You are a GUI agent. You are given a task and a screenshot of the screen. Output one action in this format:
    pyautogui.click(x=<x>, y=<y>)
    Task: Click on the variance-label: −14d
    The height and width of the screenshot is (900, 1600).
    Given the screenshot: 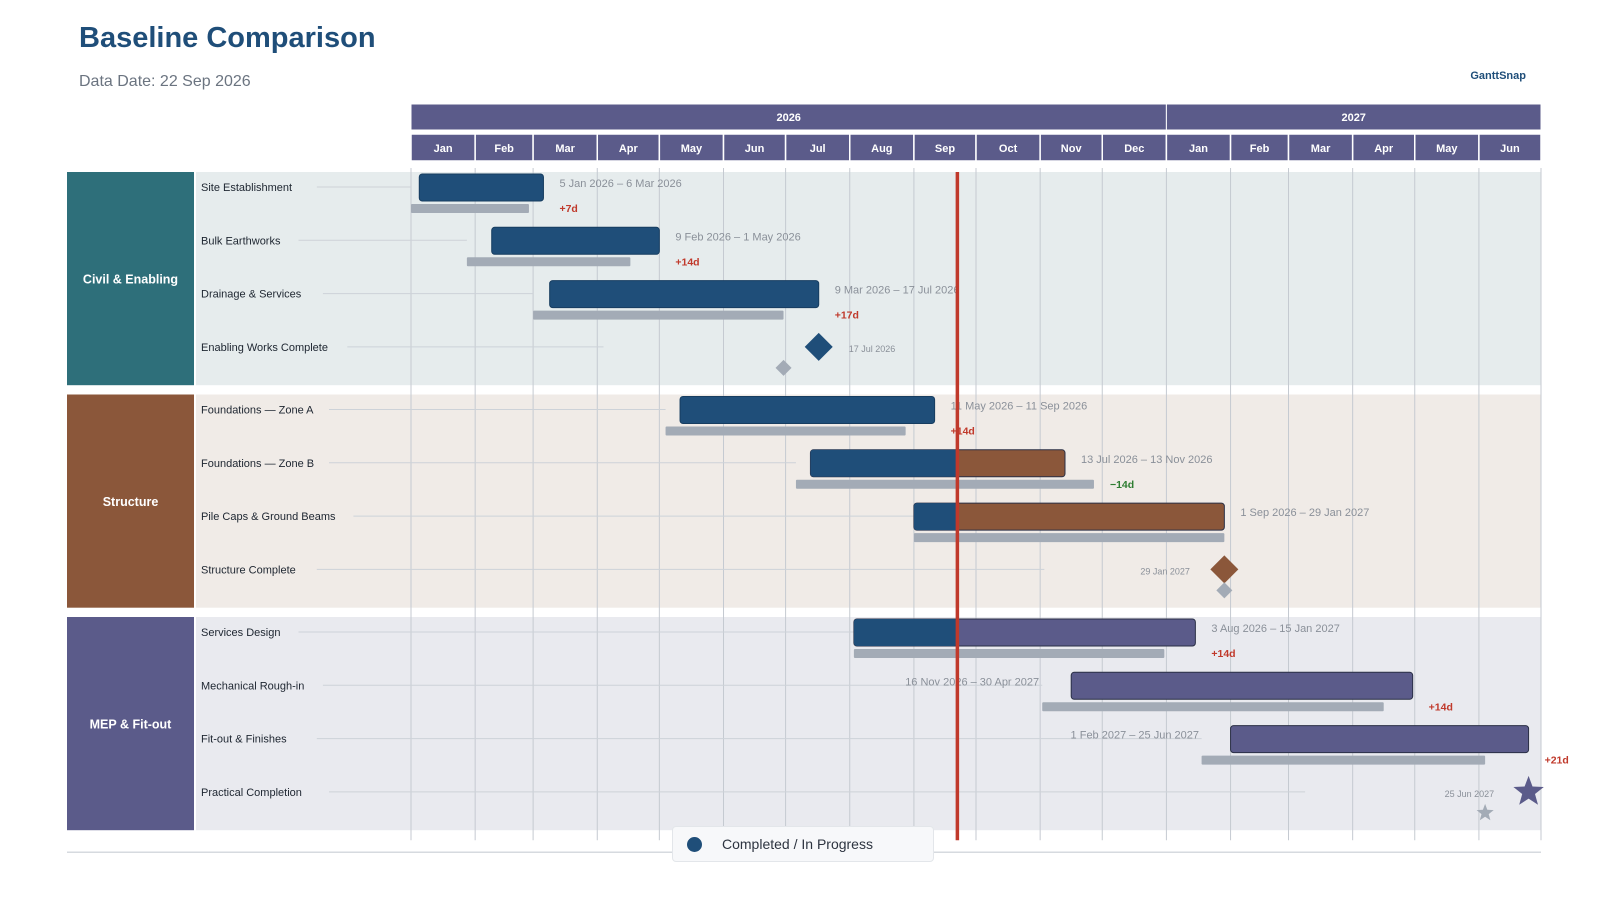 What is the action you would take?
    pyautogui.click(x=1122, y=485)
    